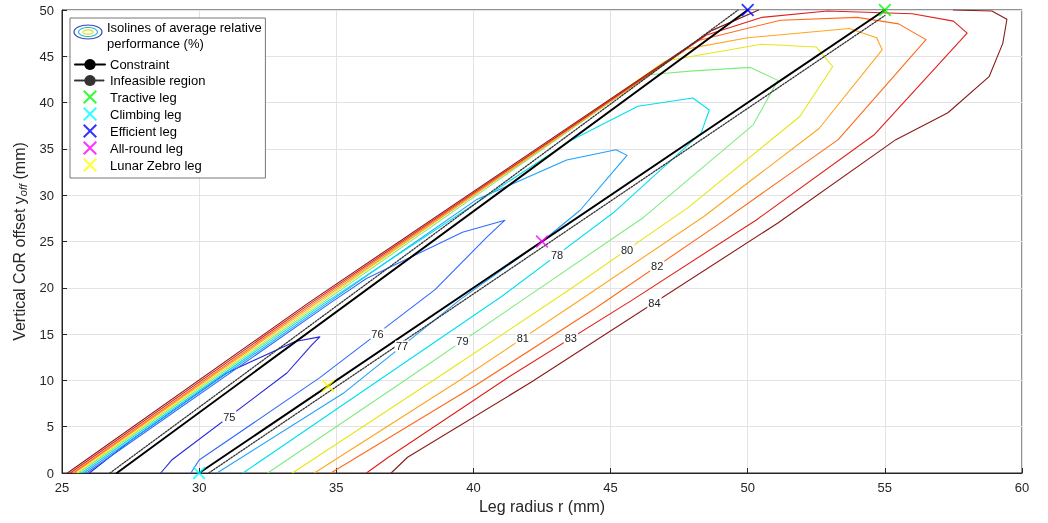 The height and width of the screenshot is (523, 1048). What do you see at coordinates (473, 487) in the screenshot?
I see `x-tick-label: 40` at bounding box center [473, 487].